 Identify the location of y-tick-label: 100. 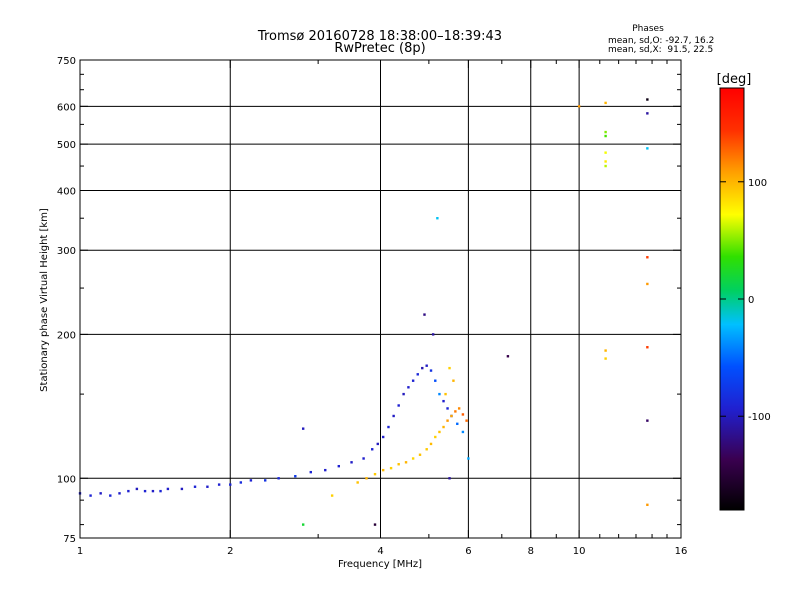
(66, 479).